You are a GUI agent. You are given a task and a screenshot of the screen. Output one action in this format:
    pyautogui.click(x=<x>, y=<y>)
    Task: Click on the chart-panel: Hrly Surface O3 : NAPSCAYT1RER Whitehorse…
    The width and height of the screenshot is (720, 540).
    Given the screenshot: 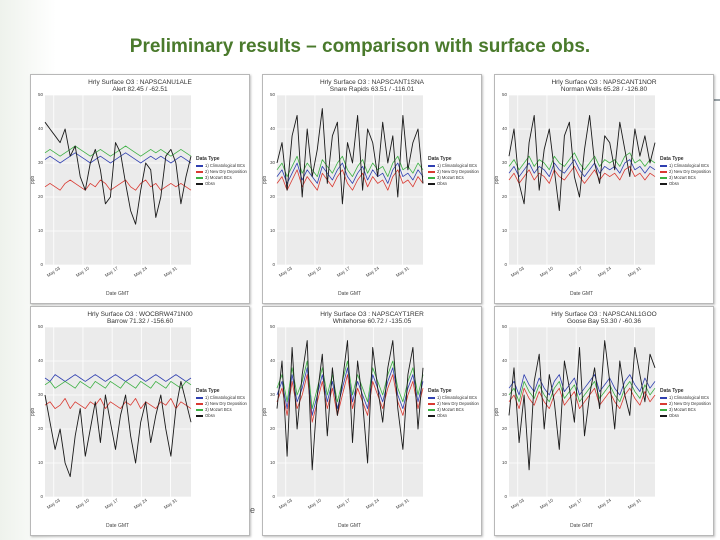 What is the action you would take?
    pyautogui.click(x=372, y=421)
    